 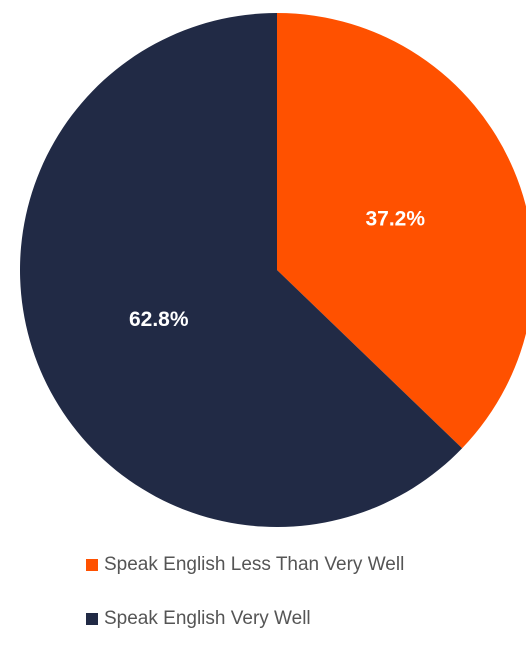 I want to click on legend-label-less-than-very-well: Speak English Less Than Very Well, so click(x=254, y=564).